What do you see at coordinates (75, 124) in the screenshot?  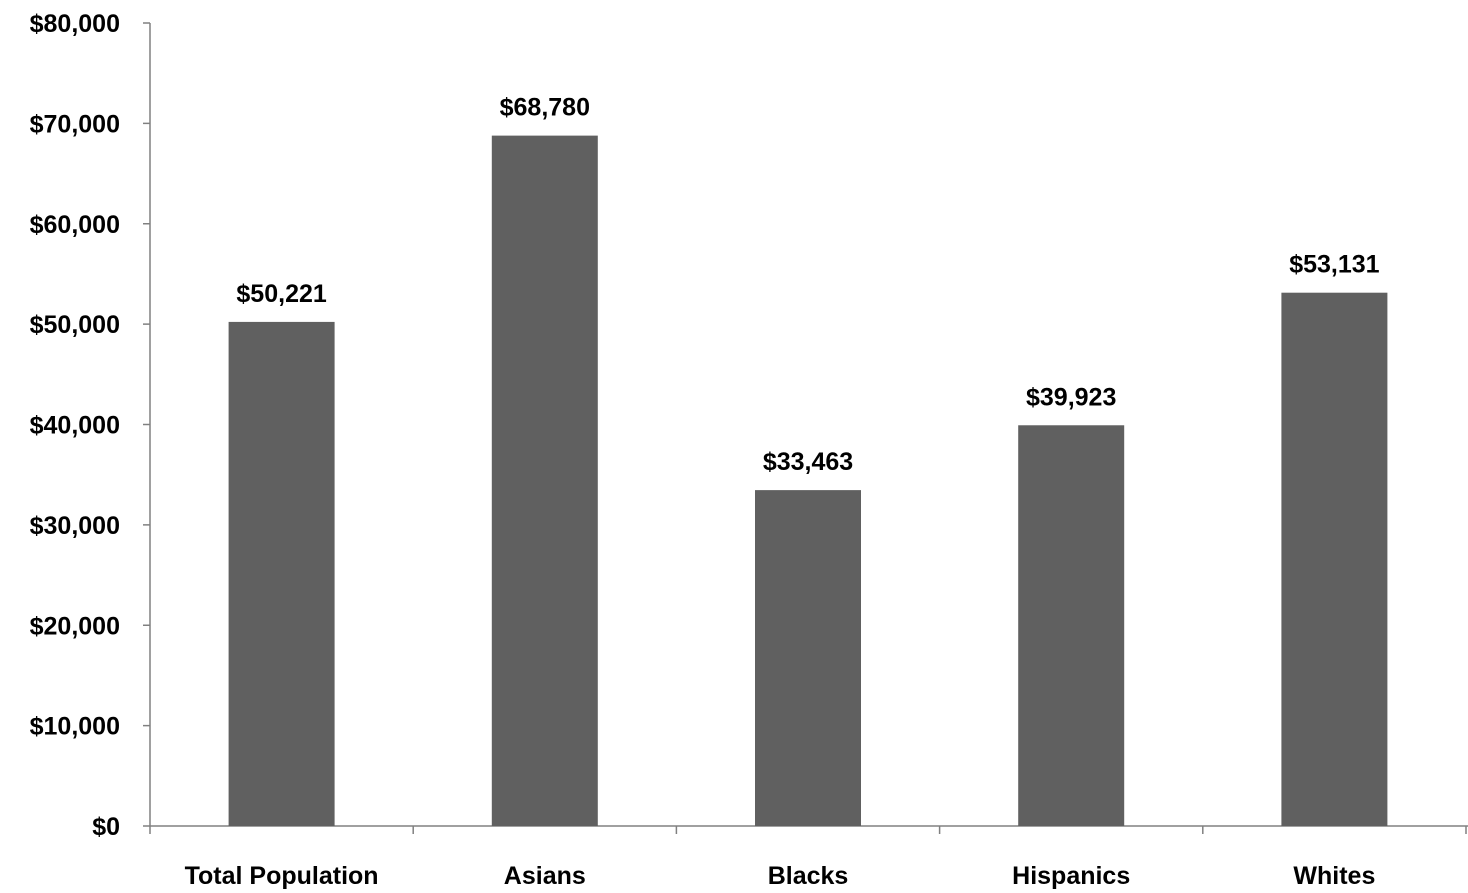 I see `y-tick-label: $70,000` at bounding box center [75, 124].